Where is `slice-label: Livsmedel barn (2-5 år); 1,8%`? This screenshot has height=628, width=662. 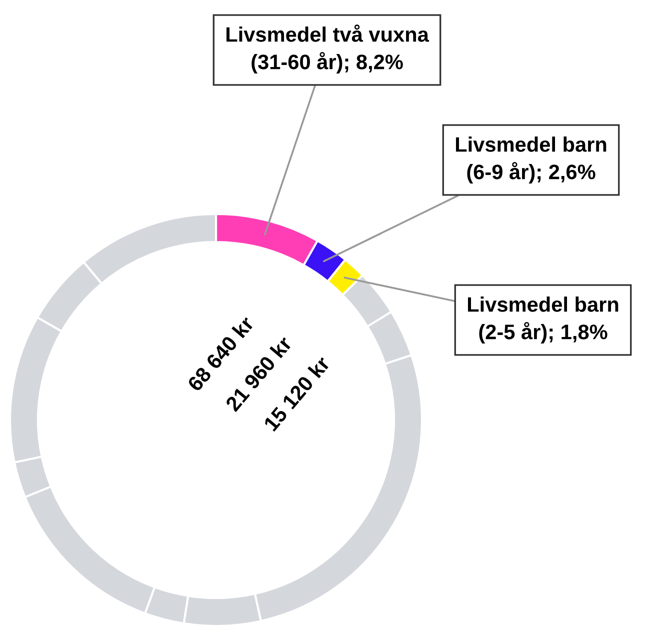
slice-label: Livsmedel barn (2-5 år); 1,8% is located at coordinates (543, 320).